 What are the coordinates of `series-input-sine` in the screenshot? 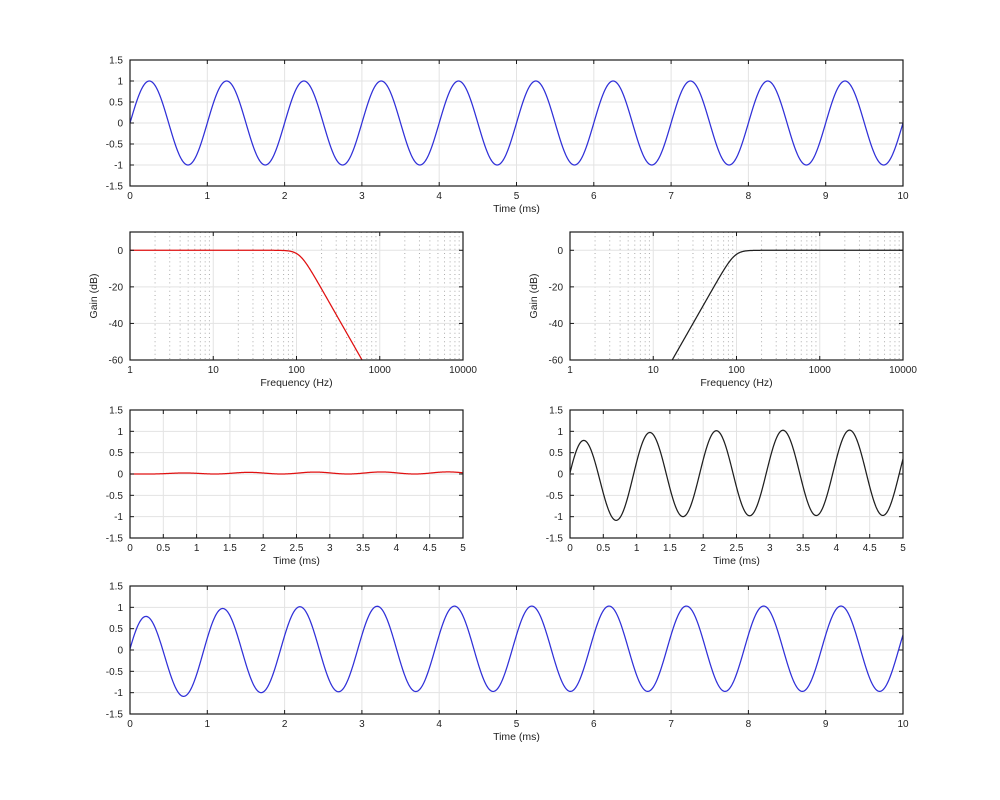 It's located at (516, 123).